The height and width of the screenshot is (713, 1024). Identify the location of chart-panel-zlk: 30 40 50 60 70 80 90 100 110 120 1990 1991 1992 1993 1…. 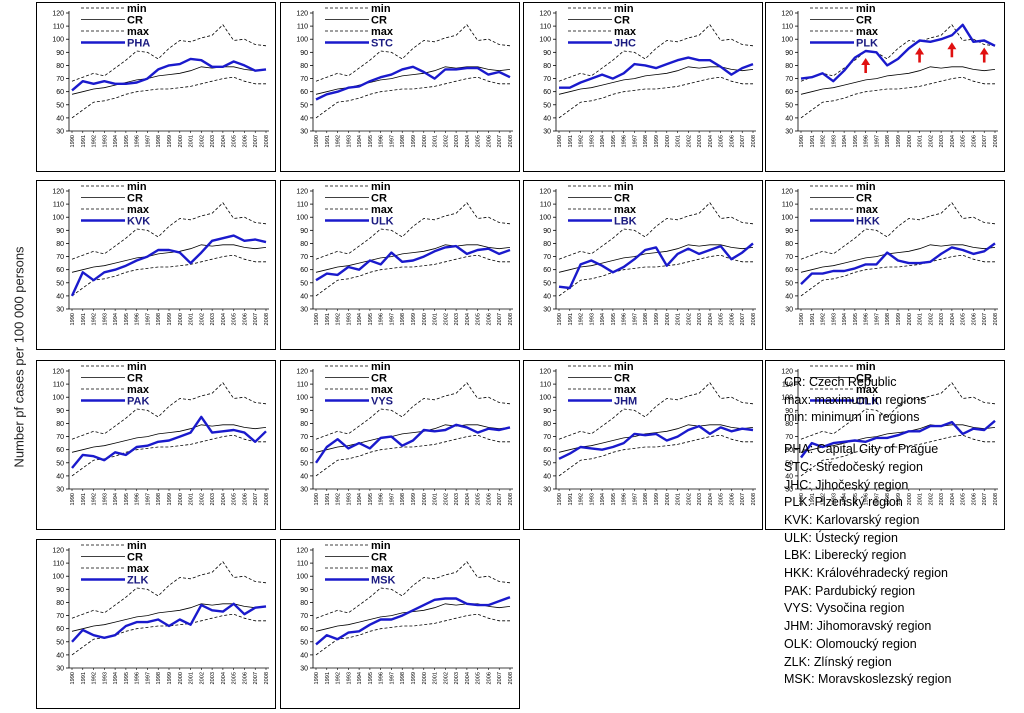
(156, 624).